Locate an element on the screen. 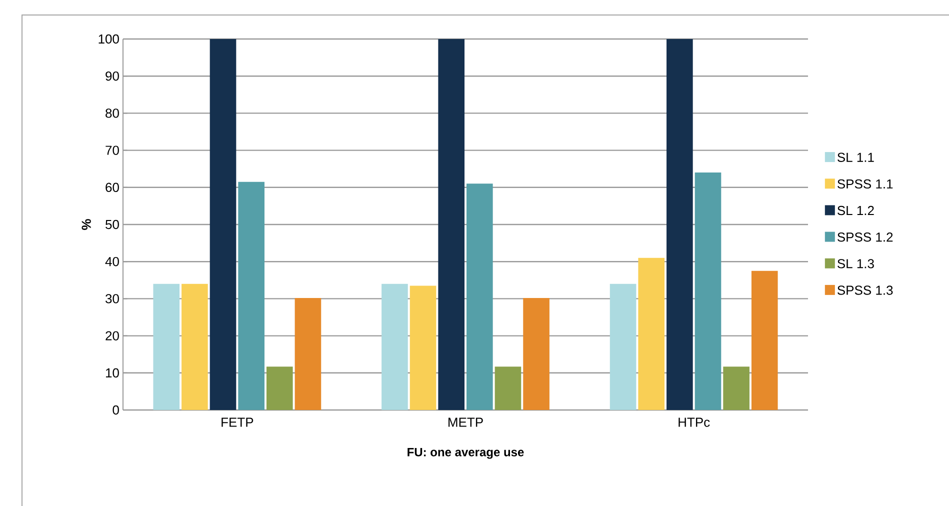 The image size is (949, 506). legend-label: SL 1.3 is located at coordinates (856, 263).